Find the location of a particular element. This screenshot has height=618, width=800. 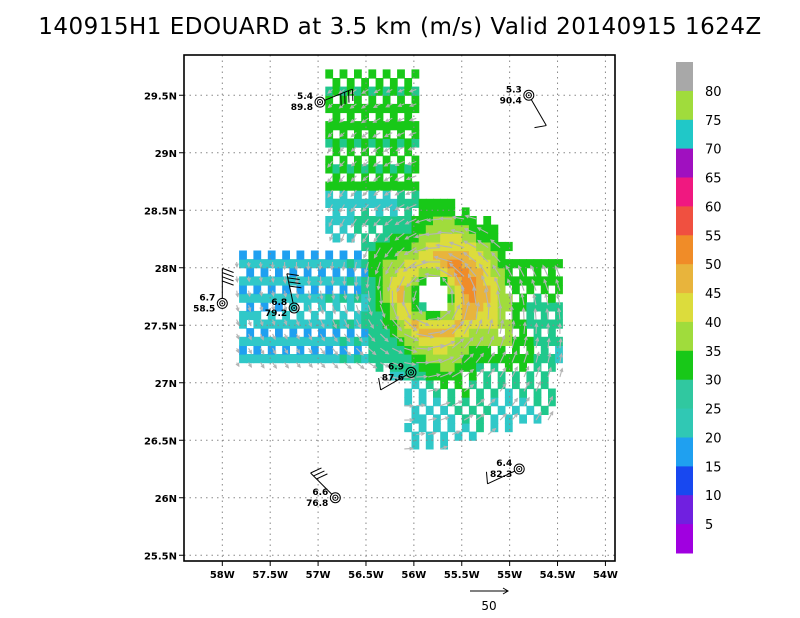

colorbar-label: 80 is located at coordinates (713, 92).